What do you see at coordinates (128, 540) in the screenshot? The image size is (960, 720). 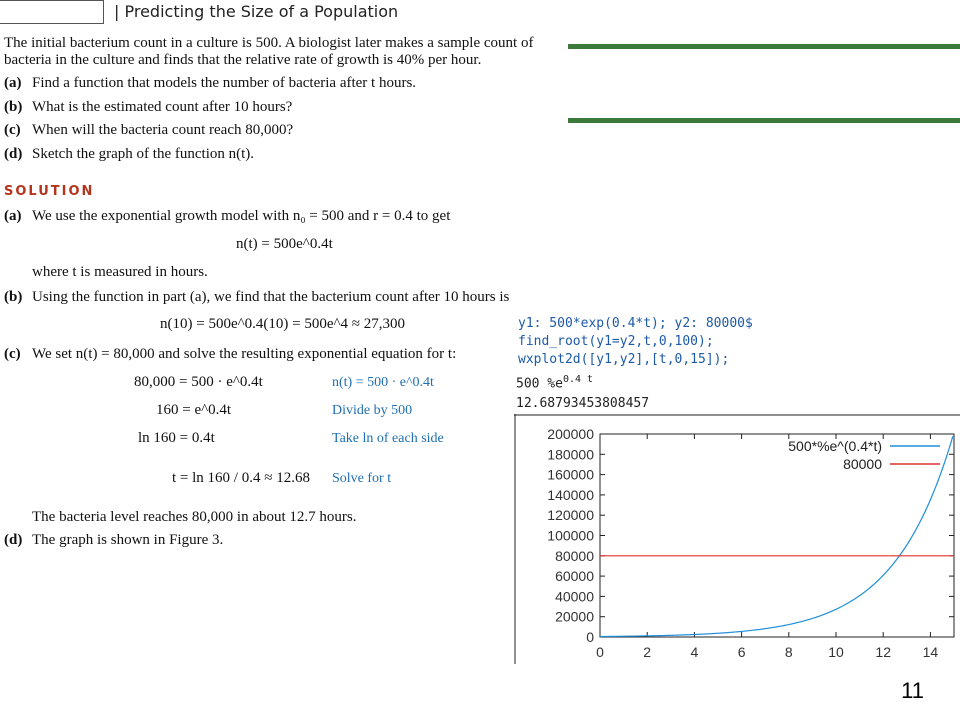 I see `part-text: The graph is shown in Figure 3.` at bounding box center [128, 540].